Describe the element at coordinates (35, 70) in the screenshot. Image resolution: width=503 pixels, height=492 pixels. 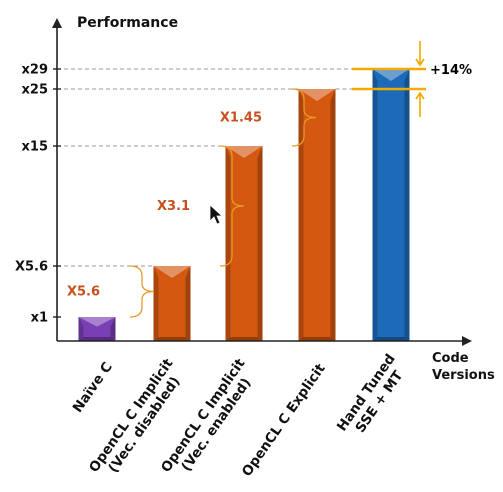
I see `y-tick-label: x29` at that location.